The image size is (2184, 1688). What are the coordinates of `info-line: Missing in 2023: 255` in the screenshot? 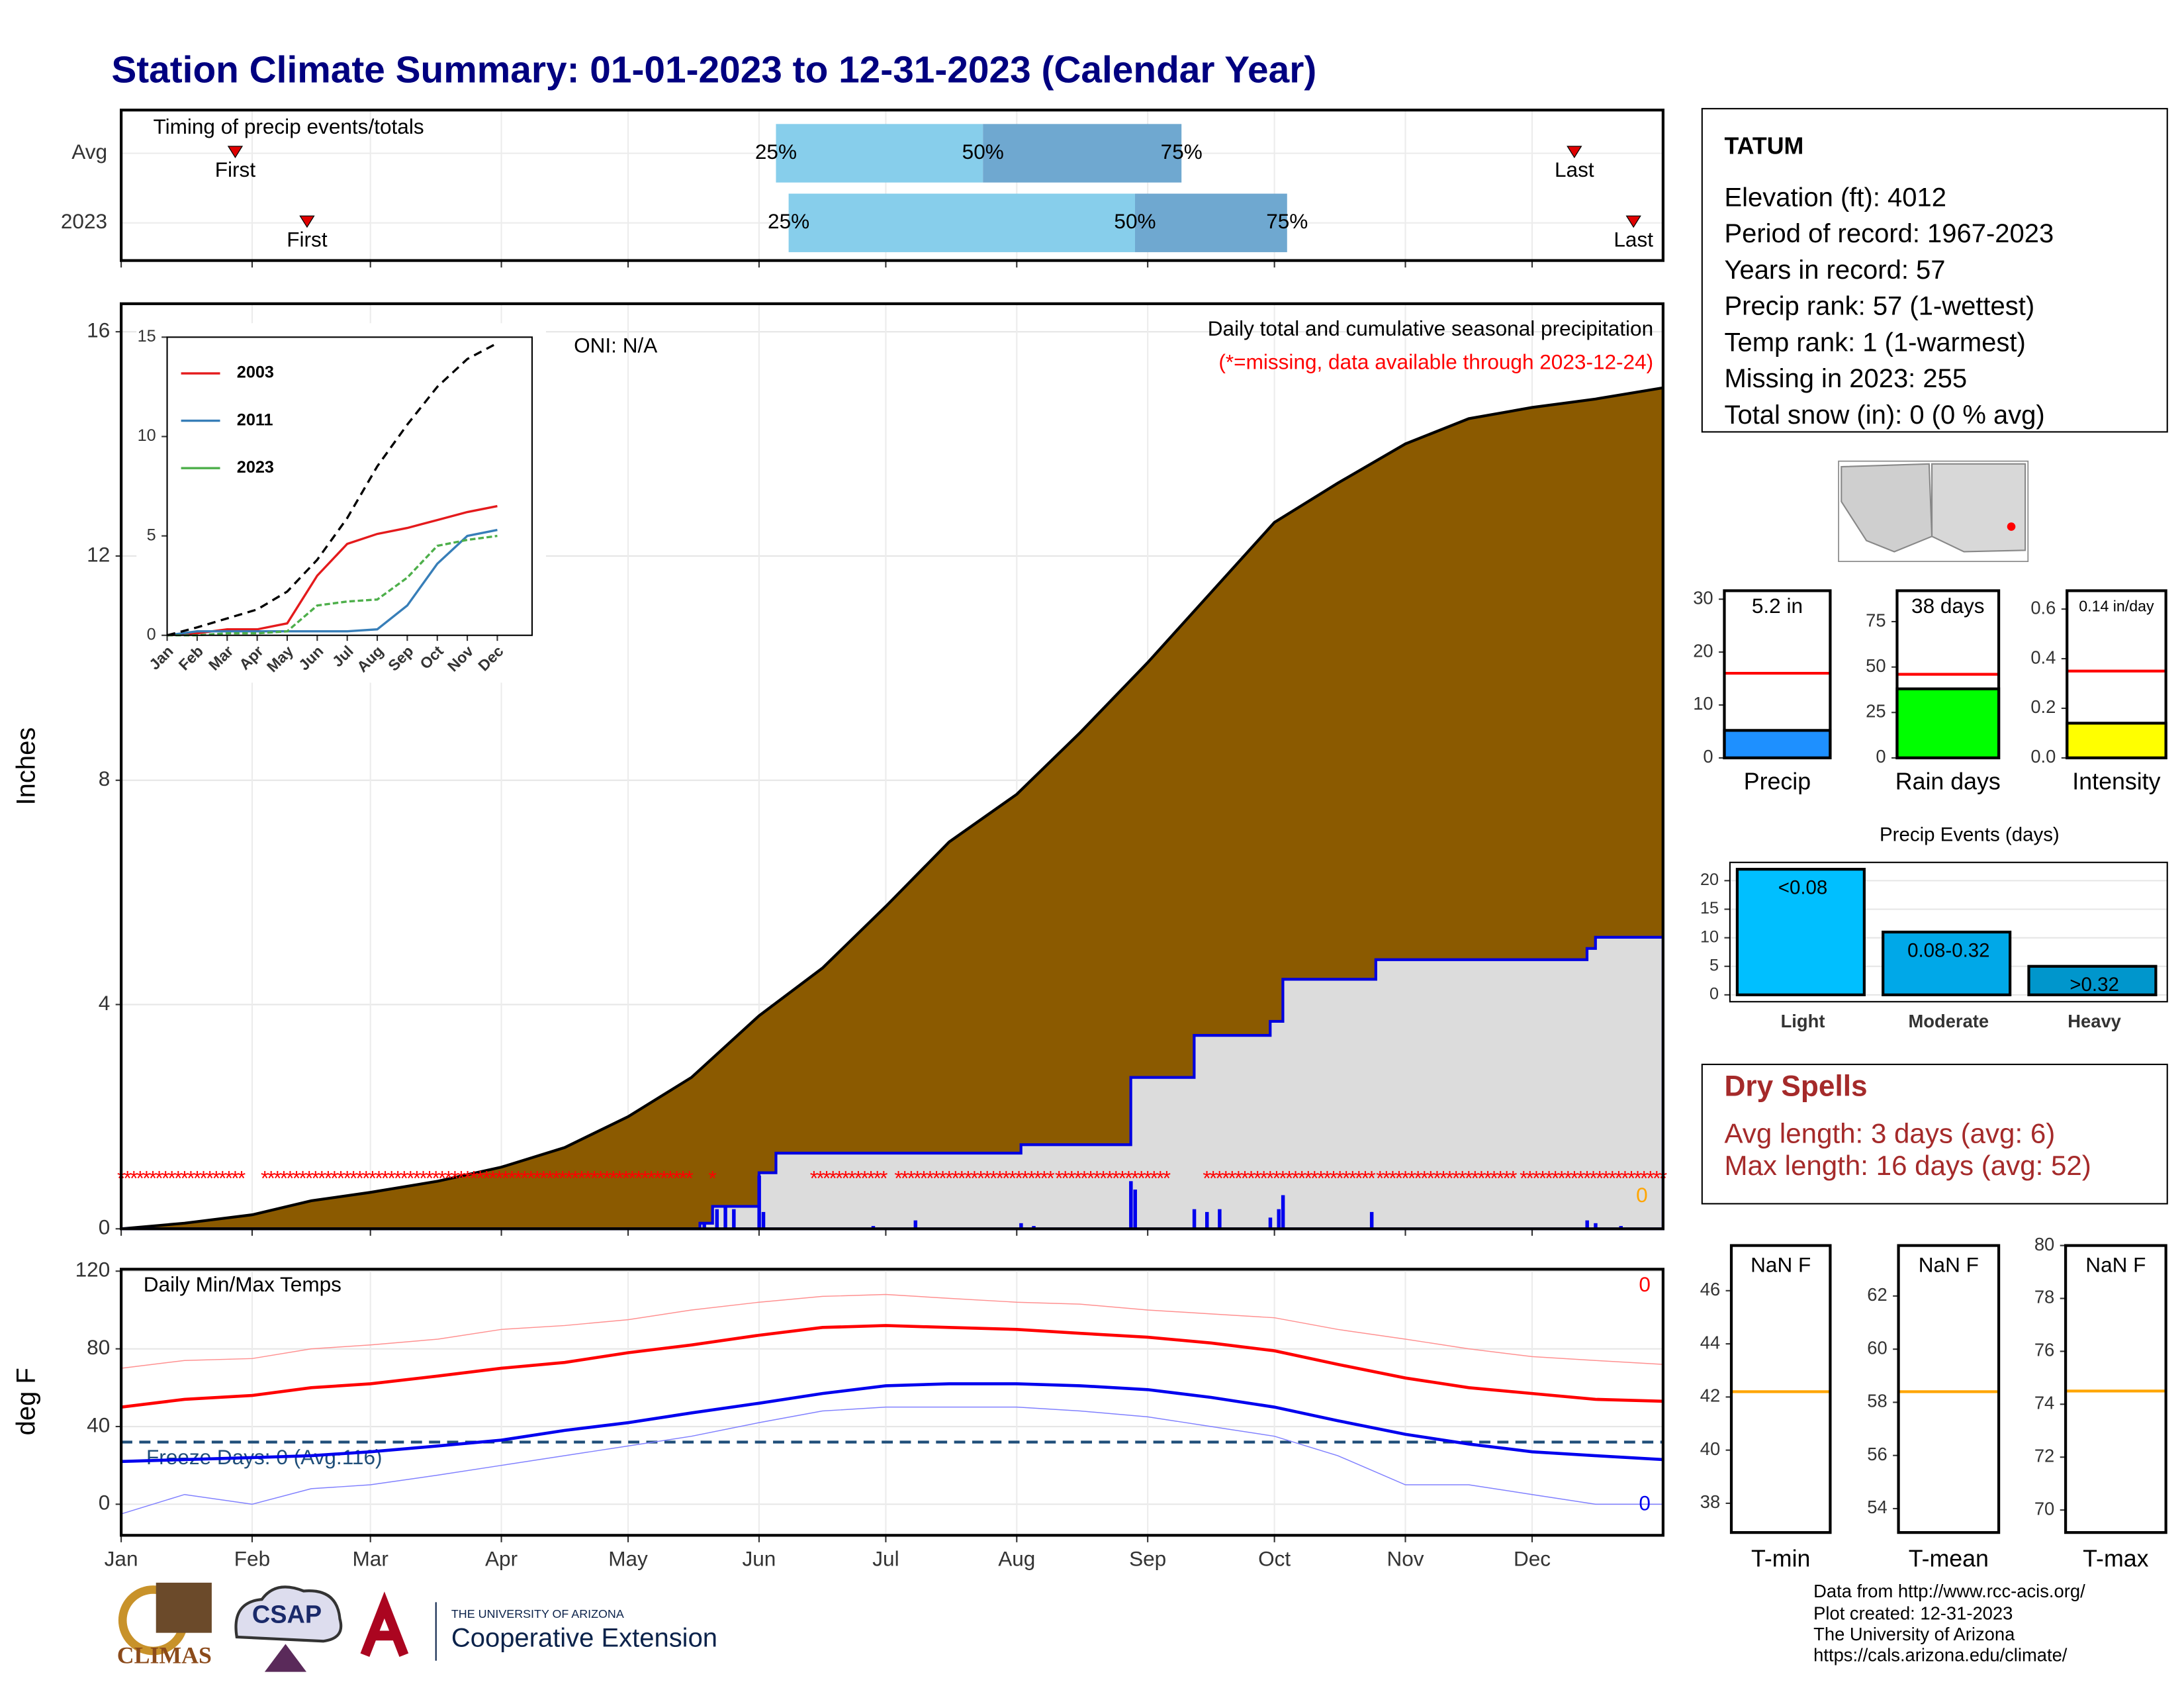 It's located at (1846, 378).